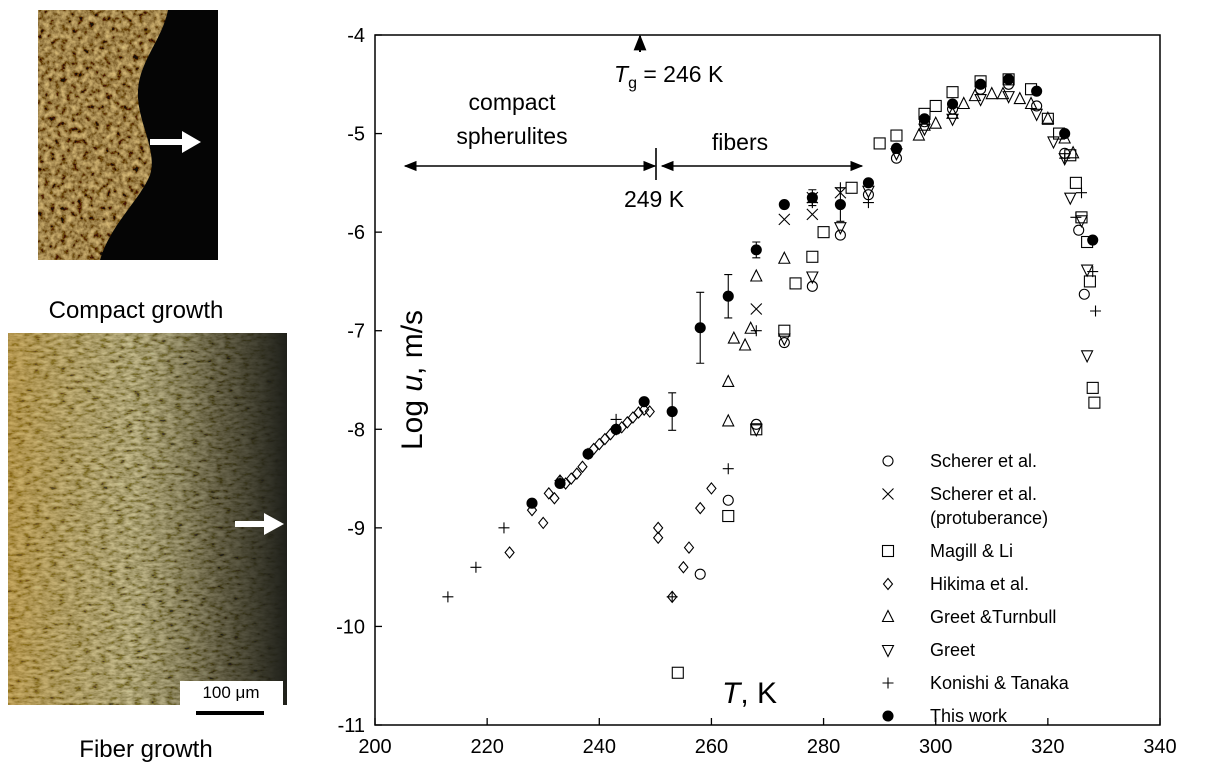 Image resolution: width=1206 pixels, height=774 pixels. Describe the element at coordinates (989, 506) in the screenshot. I see `legend-label: Scherer et al. (protuberance)` at that location.